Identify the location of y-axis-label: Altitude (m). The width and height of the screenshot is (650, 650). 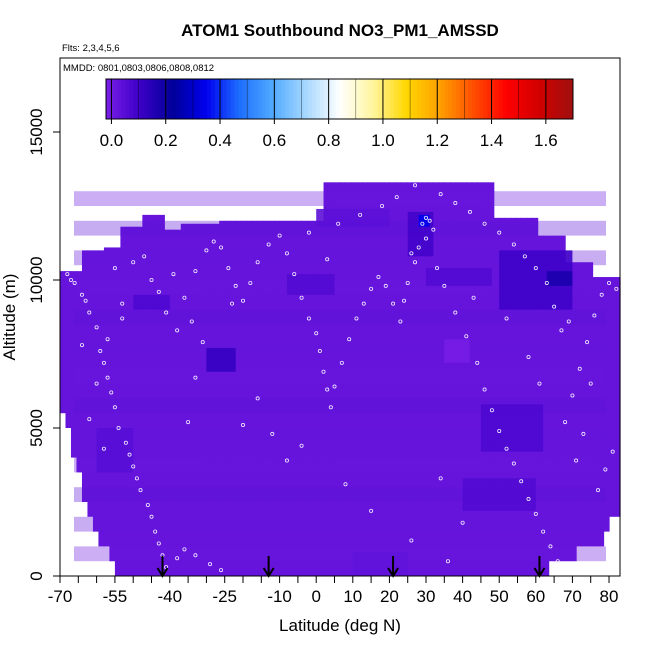
(9, 317).